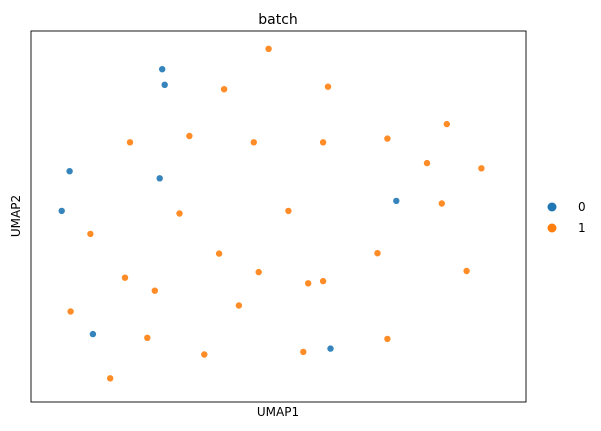  Describe the element at coordinates (566, 217) in the screenshot. I see `legend: 0 1` at that location.